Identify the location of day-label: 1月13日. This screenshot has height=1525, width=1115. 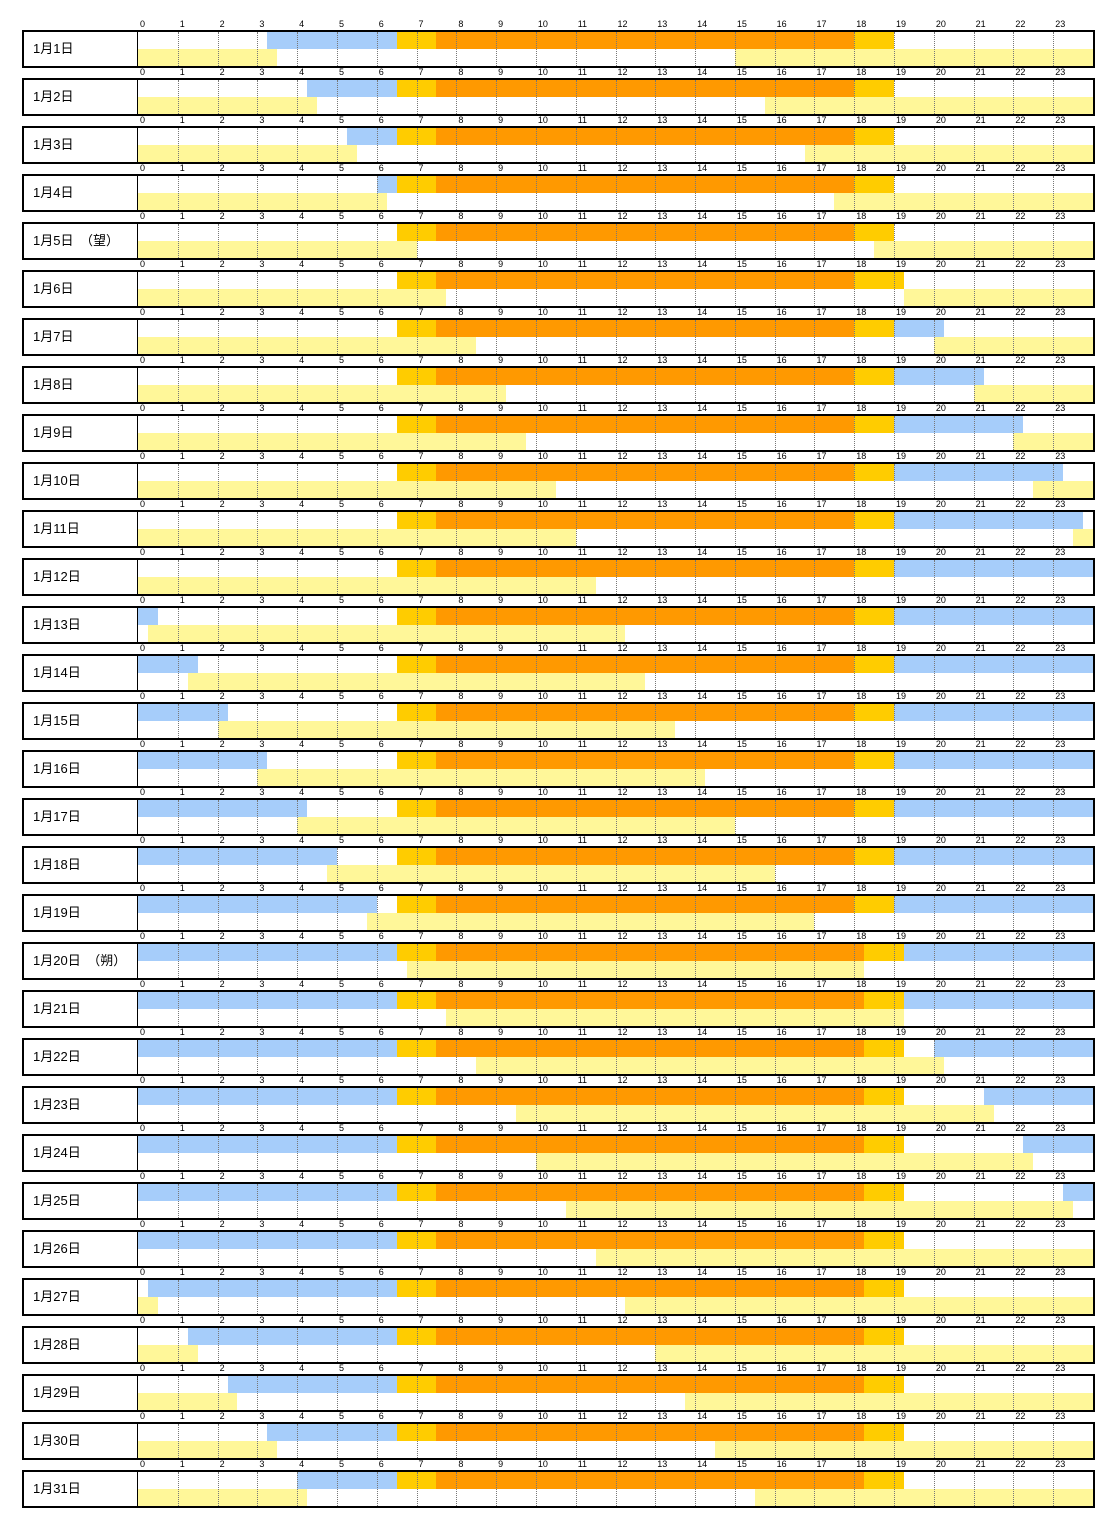
(81, 625).